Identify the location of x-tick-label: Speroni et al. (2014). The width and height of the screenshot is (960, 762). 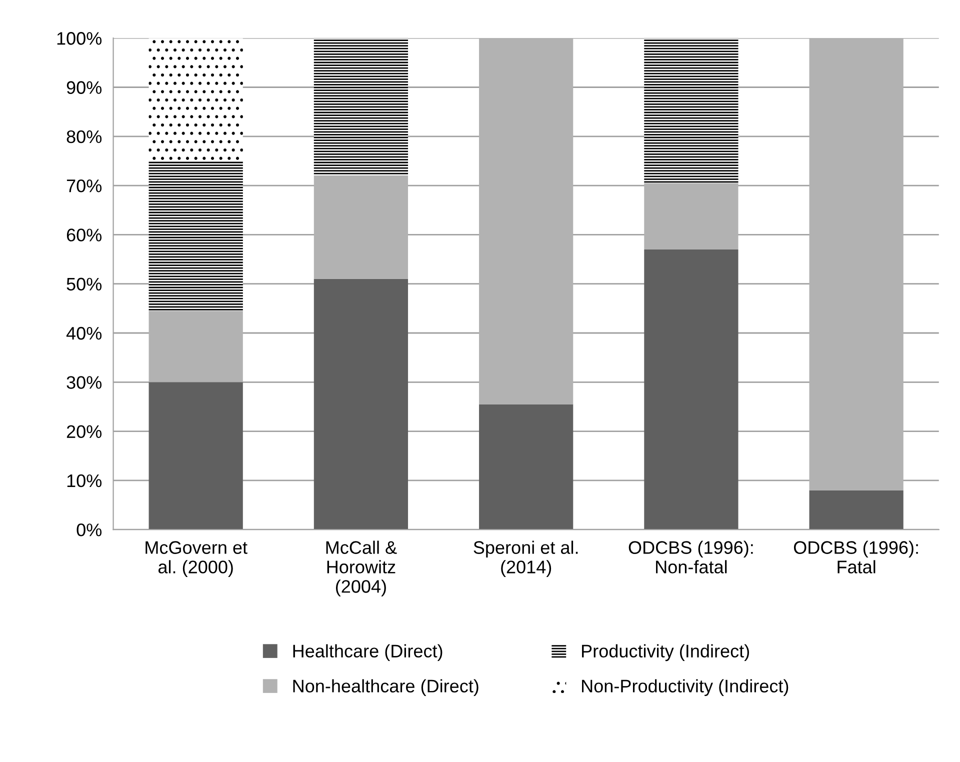
(526, 558).